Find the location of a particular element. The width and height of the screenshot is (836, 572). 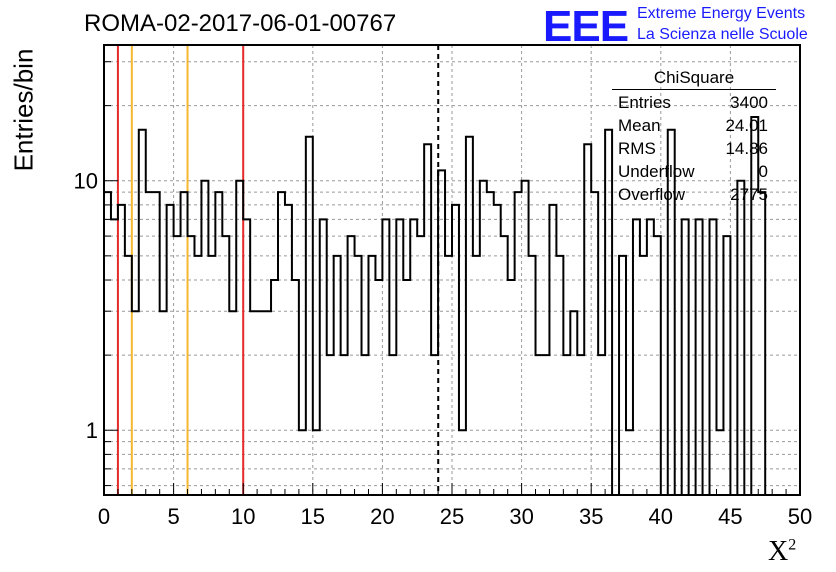

x-axis-label: X2 is located at coordinates (782, 551).